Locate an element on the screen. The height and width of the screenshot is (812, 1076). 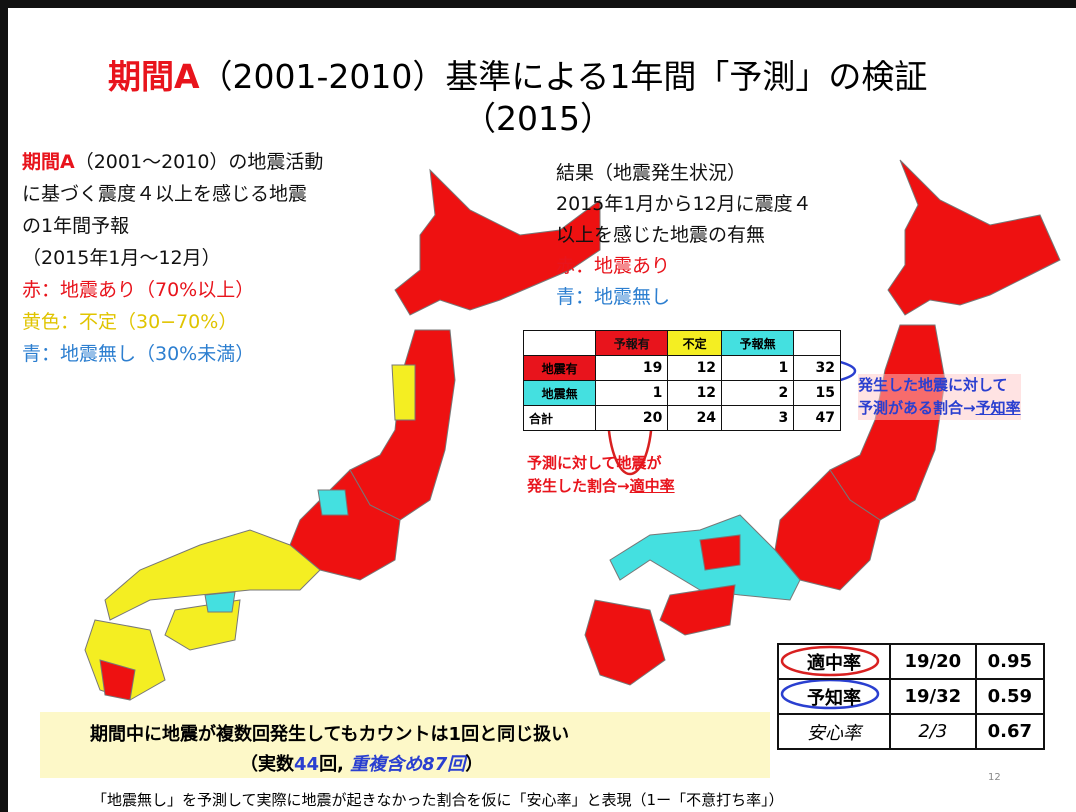
title: 期間A（2001-2010）基準による1年間「予測」の検証 is located at coordinates (517, 74).